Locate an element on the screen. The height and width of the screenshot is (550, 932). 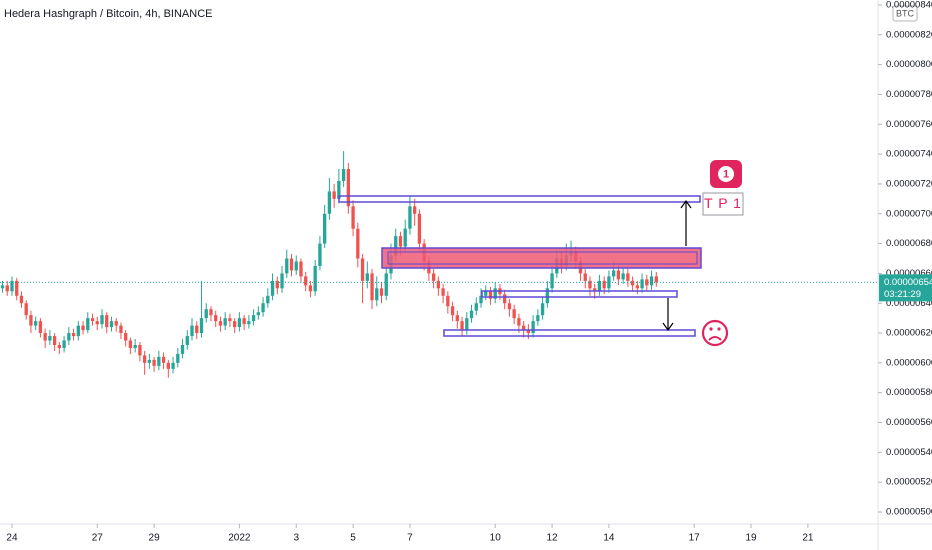
y-tick-label: 0.00000620 is located at coordinates (909, 333).